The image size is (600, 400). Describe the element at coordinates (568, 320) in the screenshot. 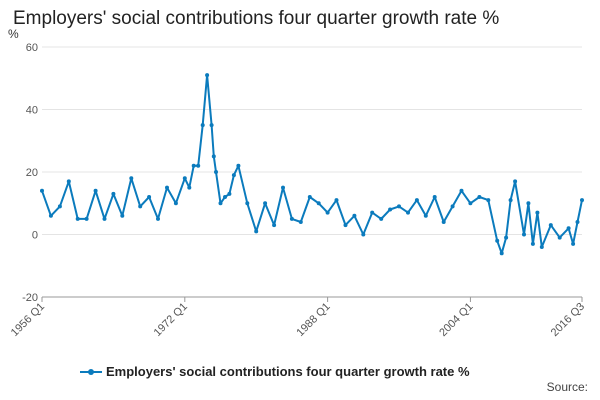

I see `x-tick-label-4: 2016 Q3` at that location.